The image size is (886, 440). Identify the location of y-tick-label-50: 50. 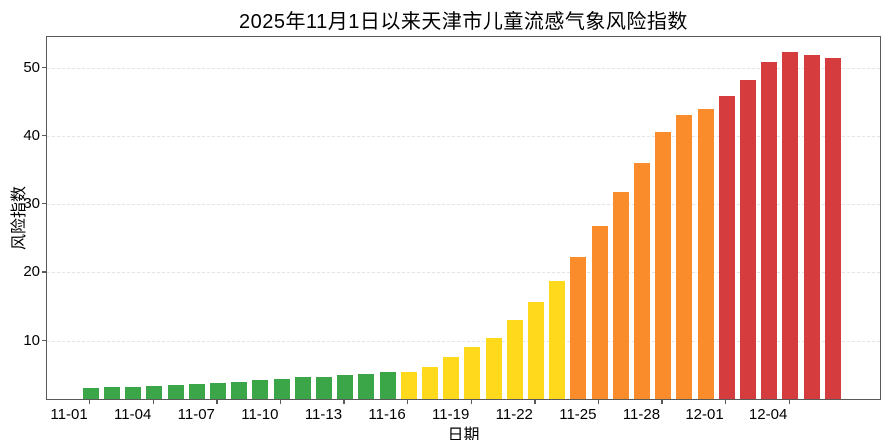
(31, 67).